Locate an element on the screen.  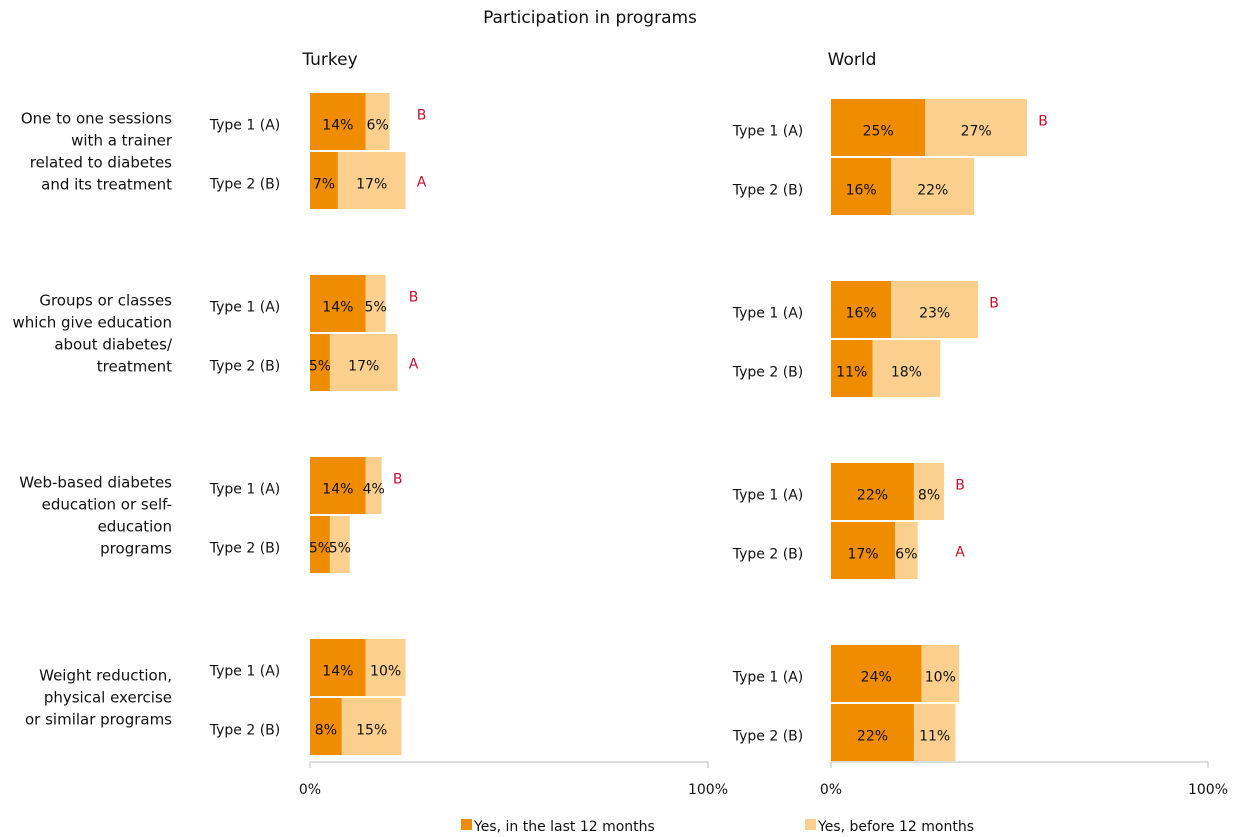
panel-title: World is located at coordinates (852, 60).